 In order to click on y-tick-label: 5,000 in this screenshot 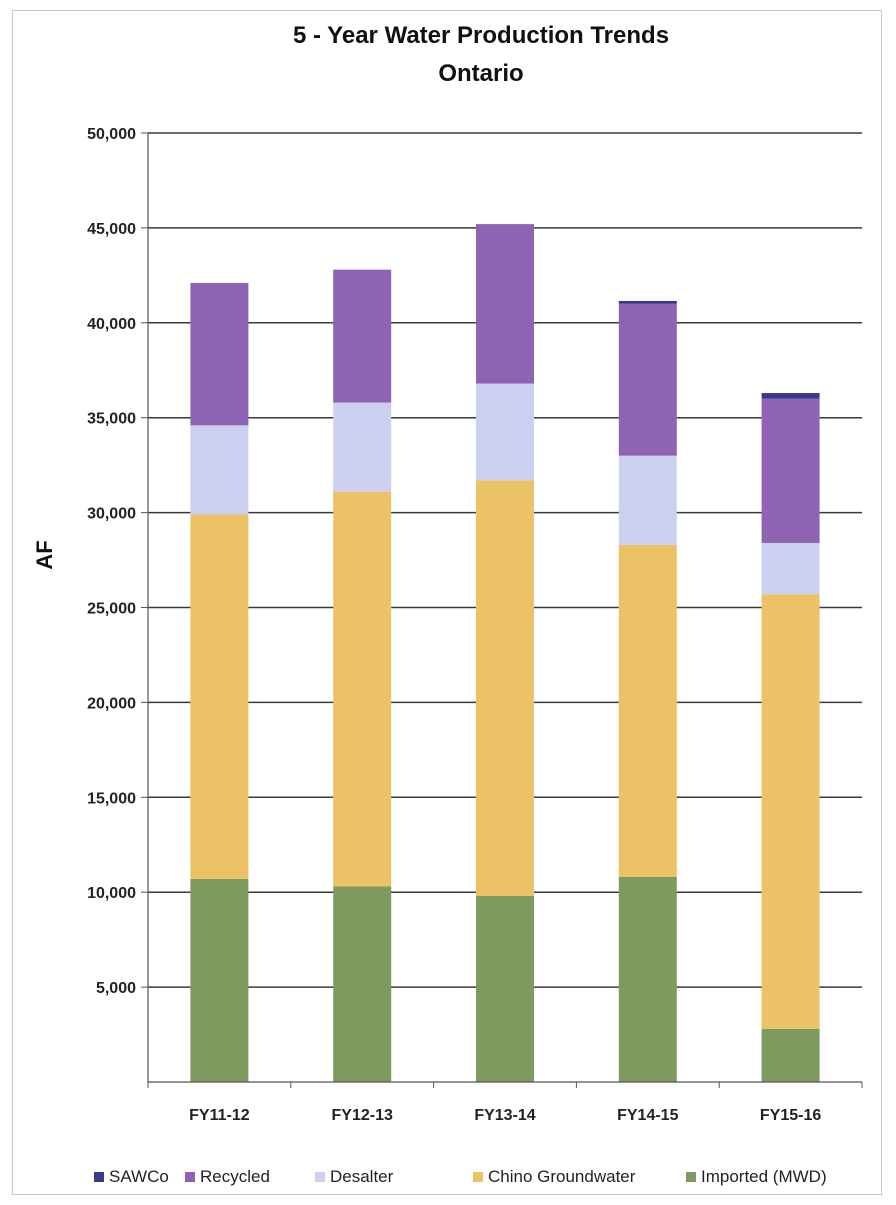, I will do `click(116, 988)`.